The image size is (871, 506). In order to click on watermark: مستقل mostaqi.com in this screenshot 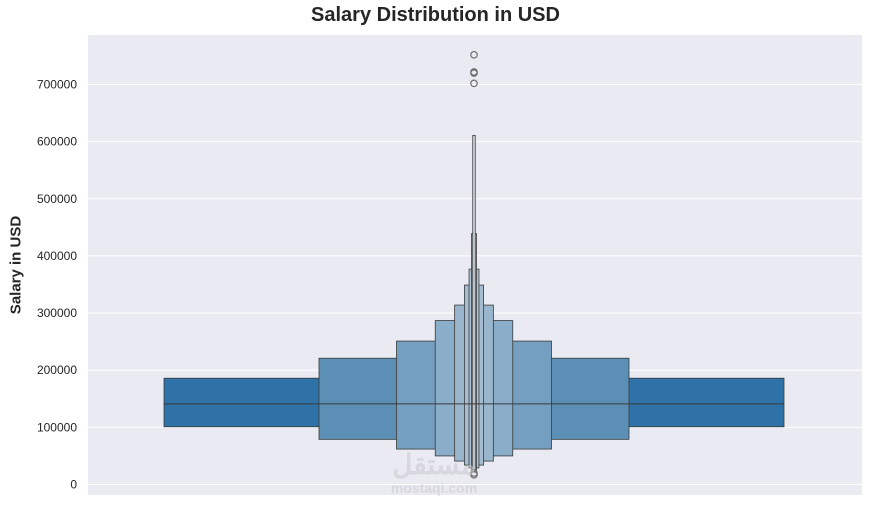, I will do `click(434, 472)`.